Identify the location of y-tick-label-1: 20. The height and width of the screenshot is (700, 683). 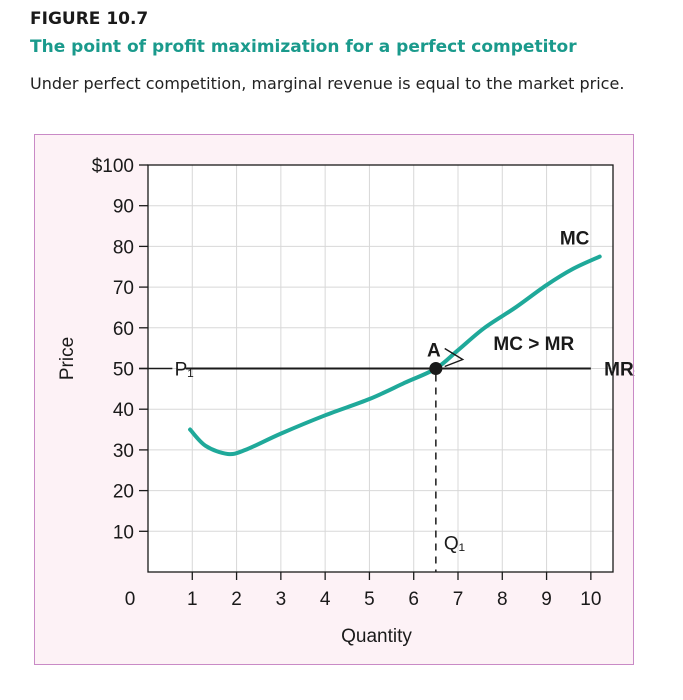
(123, 492).